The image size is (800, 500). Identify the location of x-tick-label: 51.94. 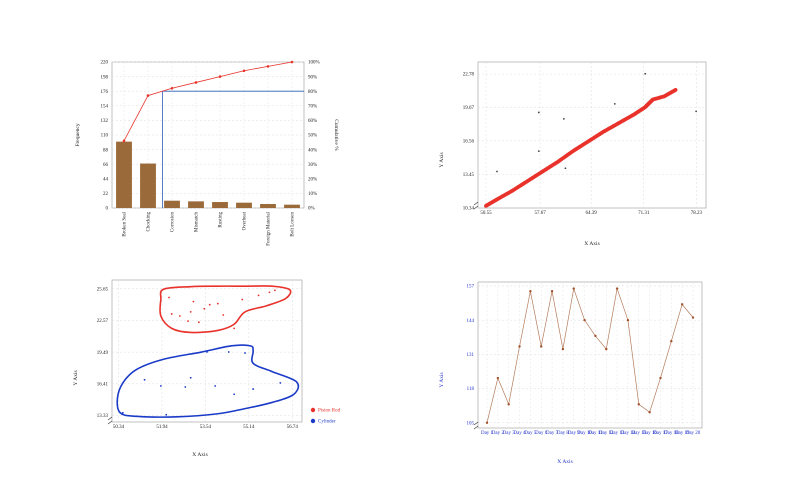
(162, 427).